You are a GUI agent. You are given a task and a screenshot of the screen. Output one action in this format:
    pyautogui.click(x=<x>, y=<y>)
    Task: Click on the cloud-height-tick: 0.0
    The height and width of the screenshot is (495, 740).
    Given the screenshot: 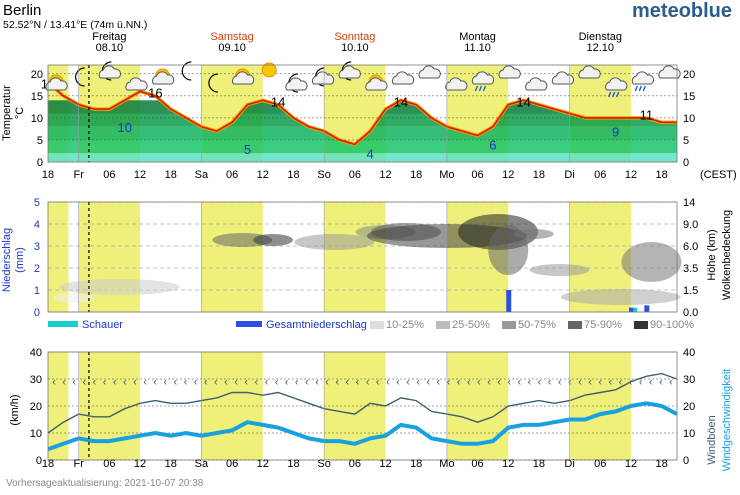 What is the action you would take?
    pyautogui.click(x=690, y=313)
    